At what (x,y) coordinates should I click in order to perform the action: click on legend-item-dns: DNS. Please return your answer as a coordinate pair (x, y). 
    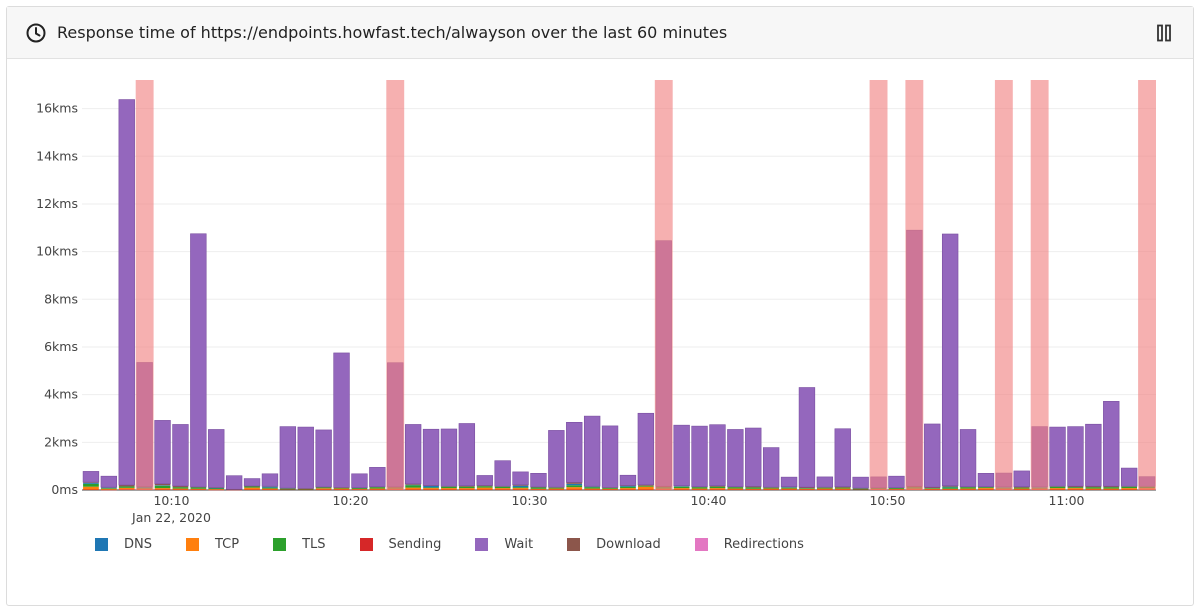
    Looking at the image, I should click on (123, 544).